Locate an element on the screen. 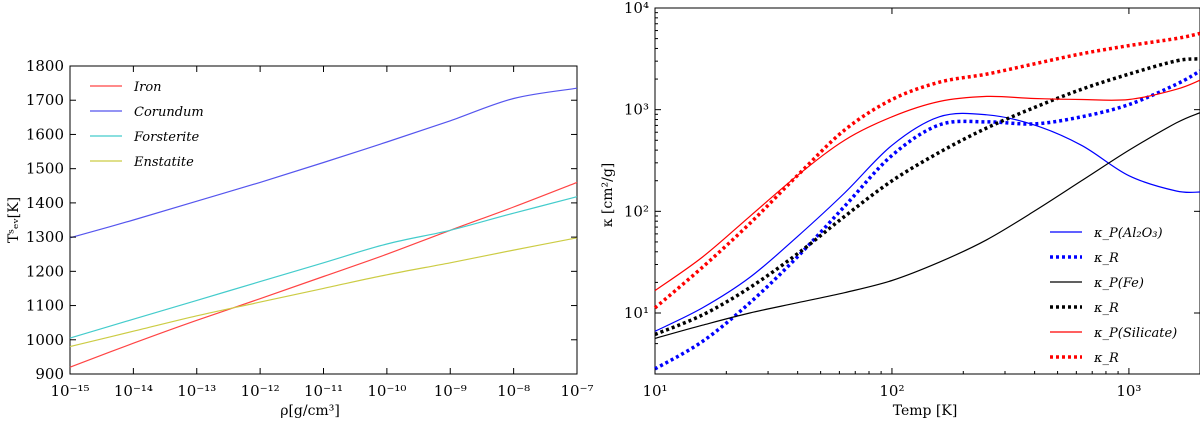 This screenshot has height=427, width=1200. legend-label: Enstatite is located at coordinates (163, 162).